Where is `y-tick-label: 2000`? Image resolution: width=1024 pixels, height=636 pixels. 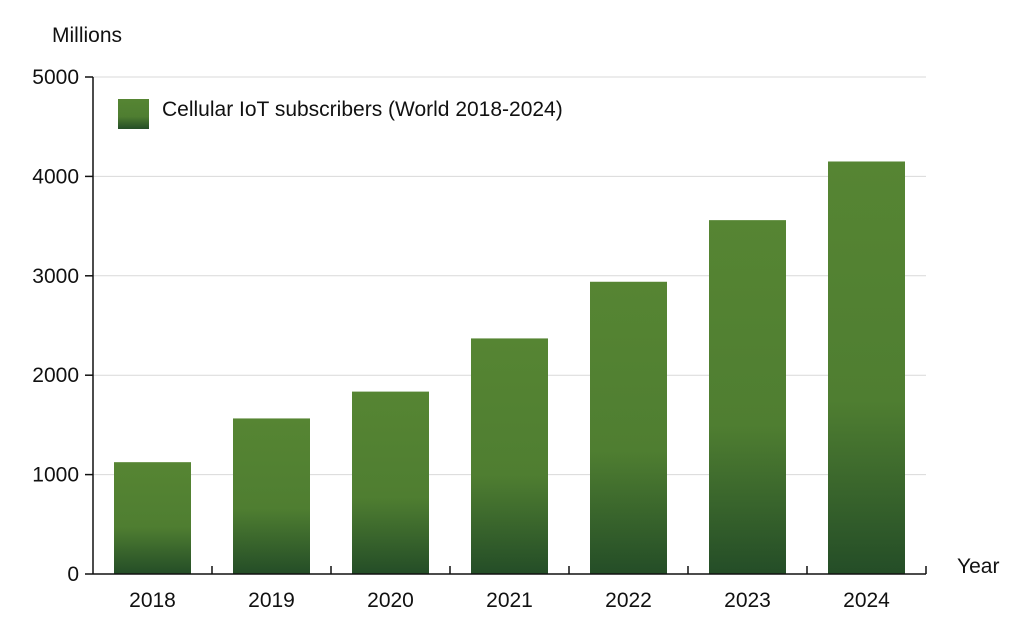
y-tick-label: 2000 is located at coordinates (55, 375).